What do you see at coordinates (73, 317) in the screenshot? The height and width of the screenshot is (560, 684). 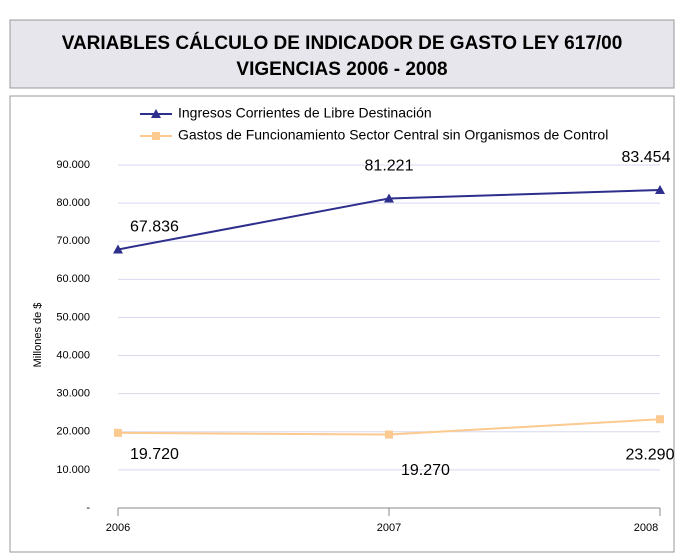 I see `y-tick-label: 50.000` at bounding box center [73, 317].